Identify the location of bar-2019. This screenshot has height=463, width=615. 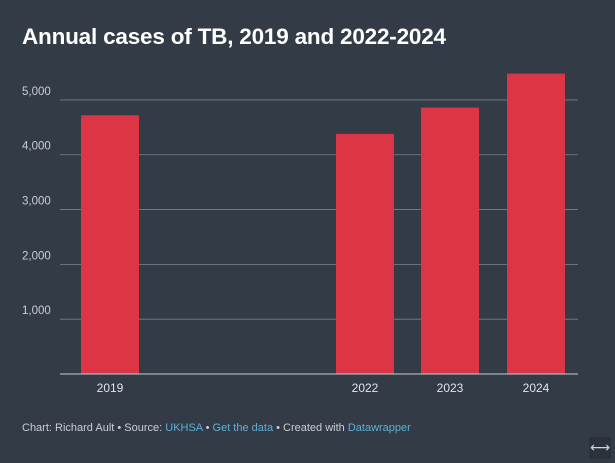
(110, 244).